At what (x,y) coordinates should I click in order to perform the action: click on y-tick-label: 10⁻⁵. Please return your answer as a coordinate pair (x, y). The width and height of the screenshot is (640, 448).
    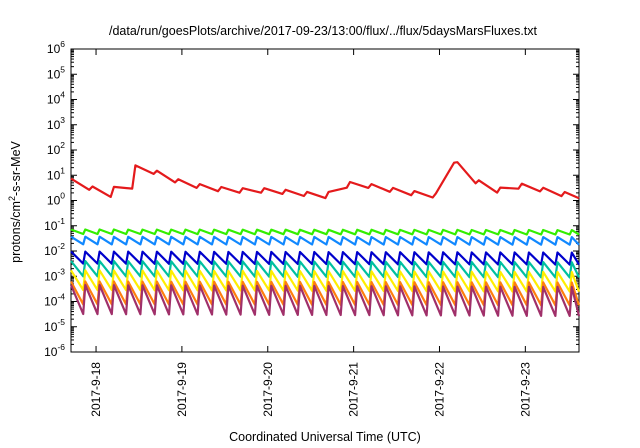
    Looking at the image, I should click on (54, 325).